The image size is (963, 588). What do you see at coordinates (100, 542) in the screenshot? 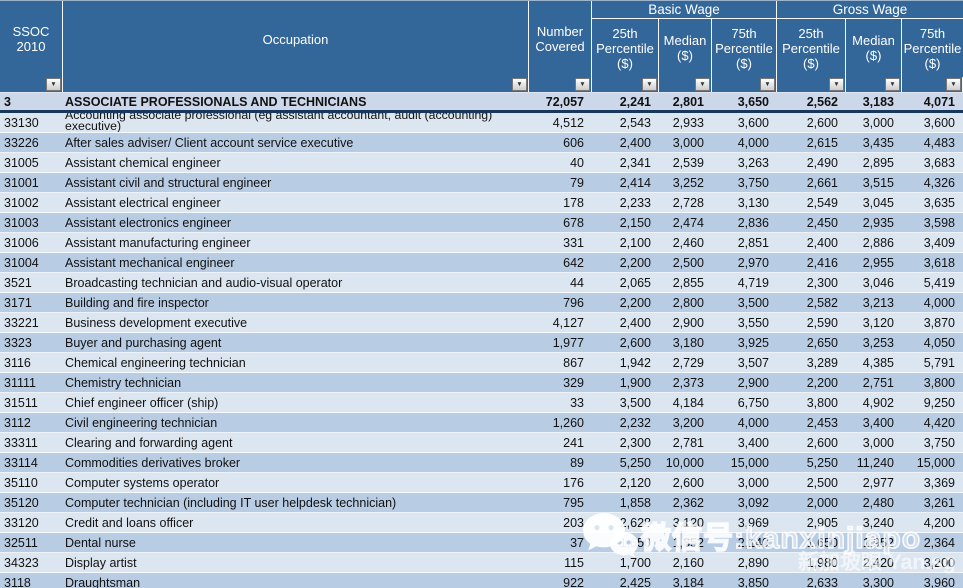
I see `occupation-cell: Dental nurse` at bounding box center [100, 542].